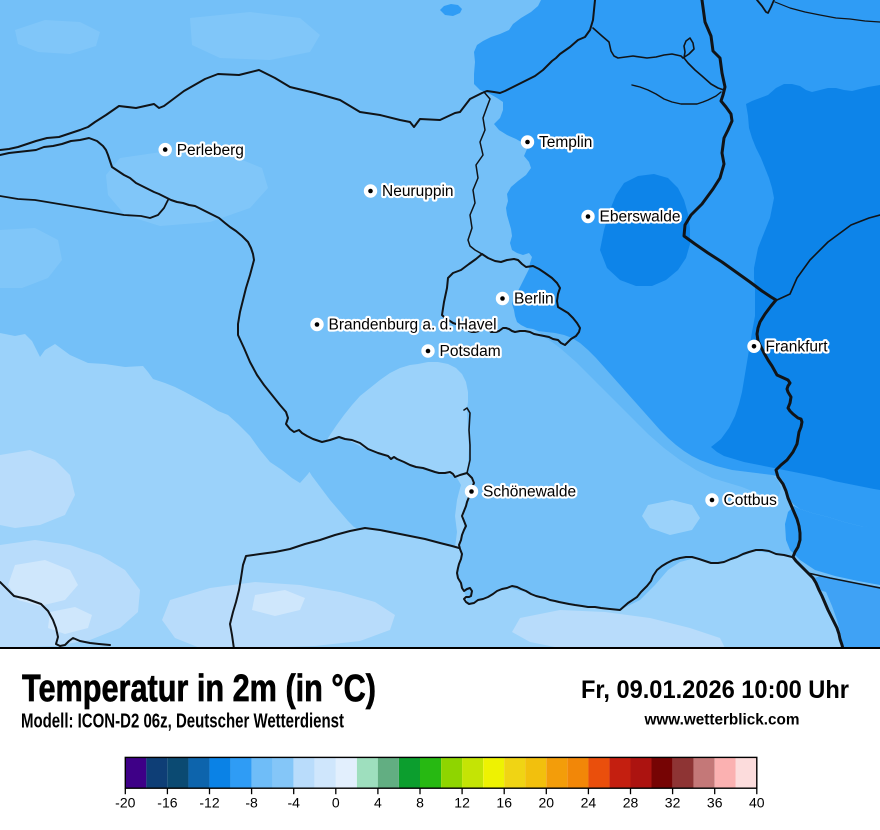 Image resolution: width=880 pixels, height=830 pixels. I want to click on svg-text: Eberswalde, so click(640, 217).